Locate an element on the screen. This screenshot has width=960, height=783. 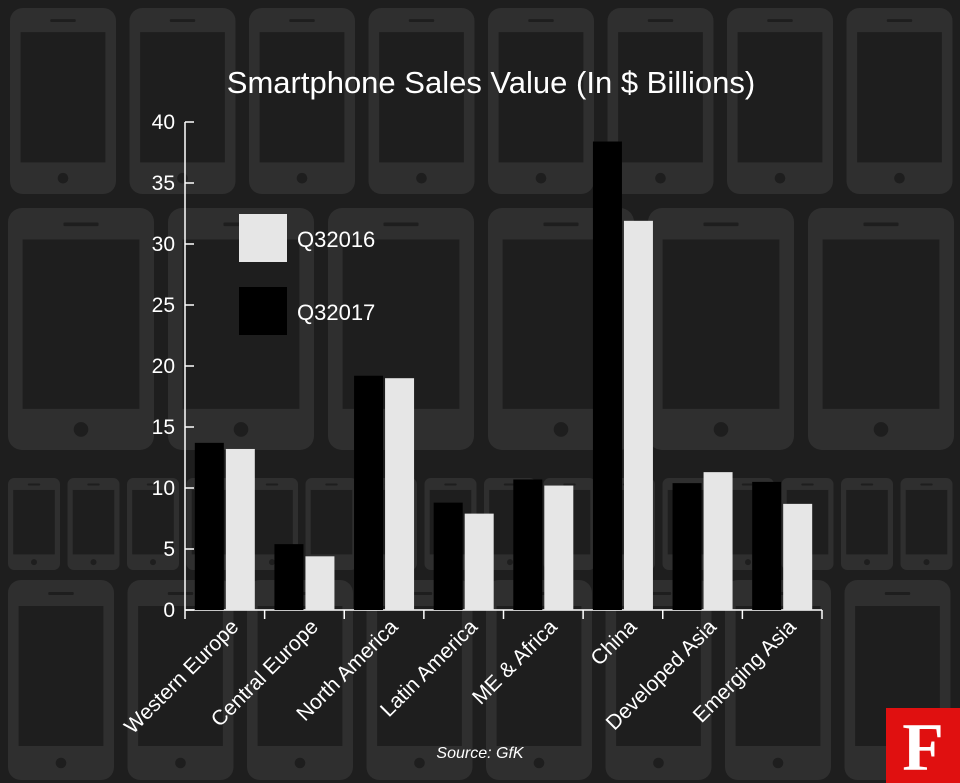
bar-q32017-china is located at coordinates (607, 375).